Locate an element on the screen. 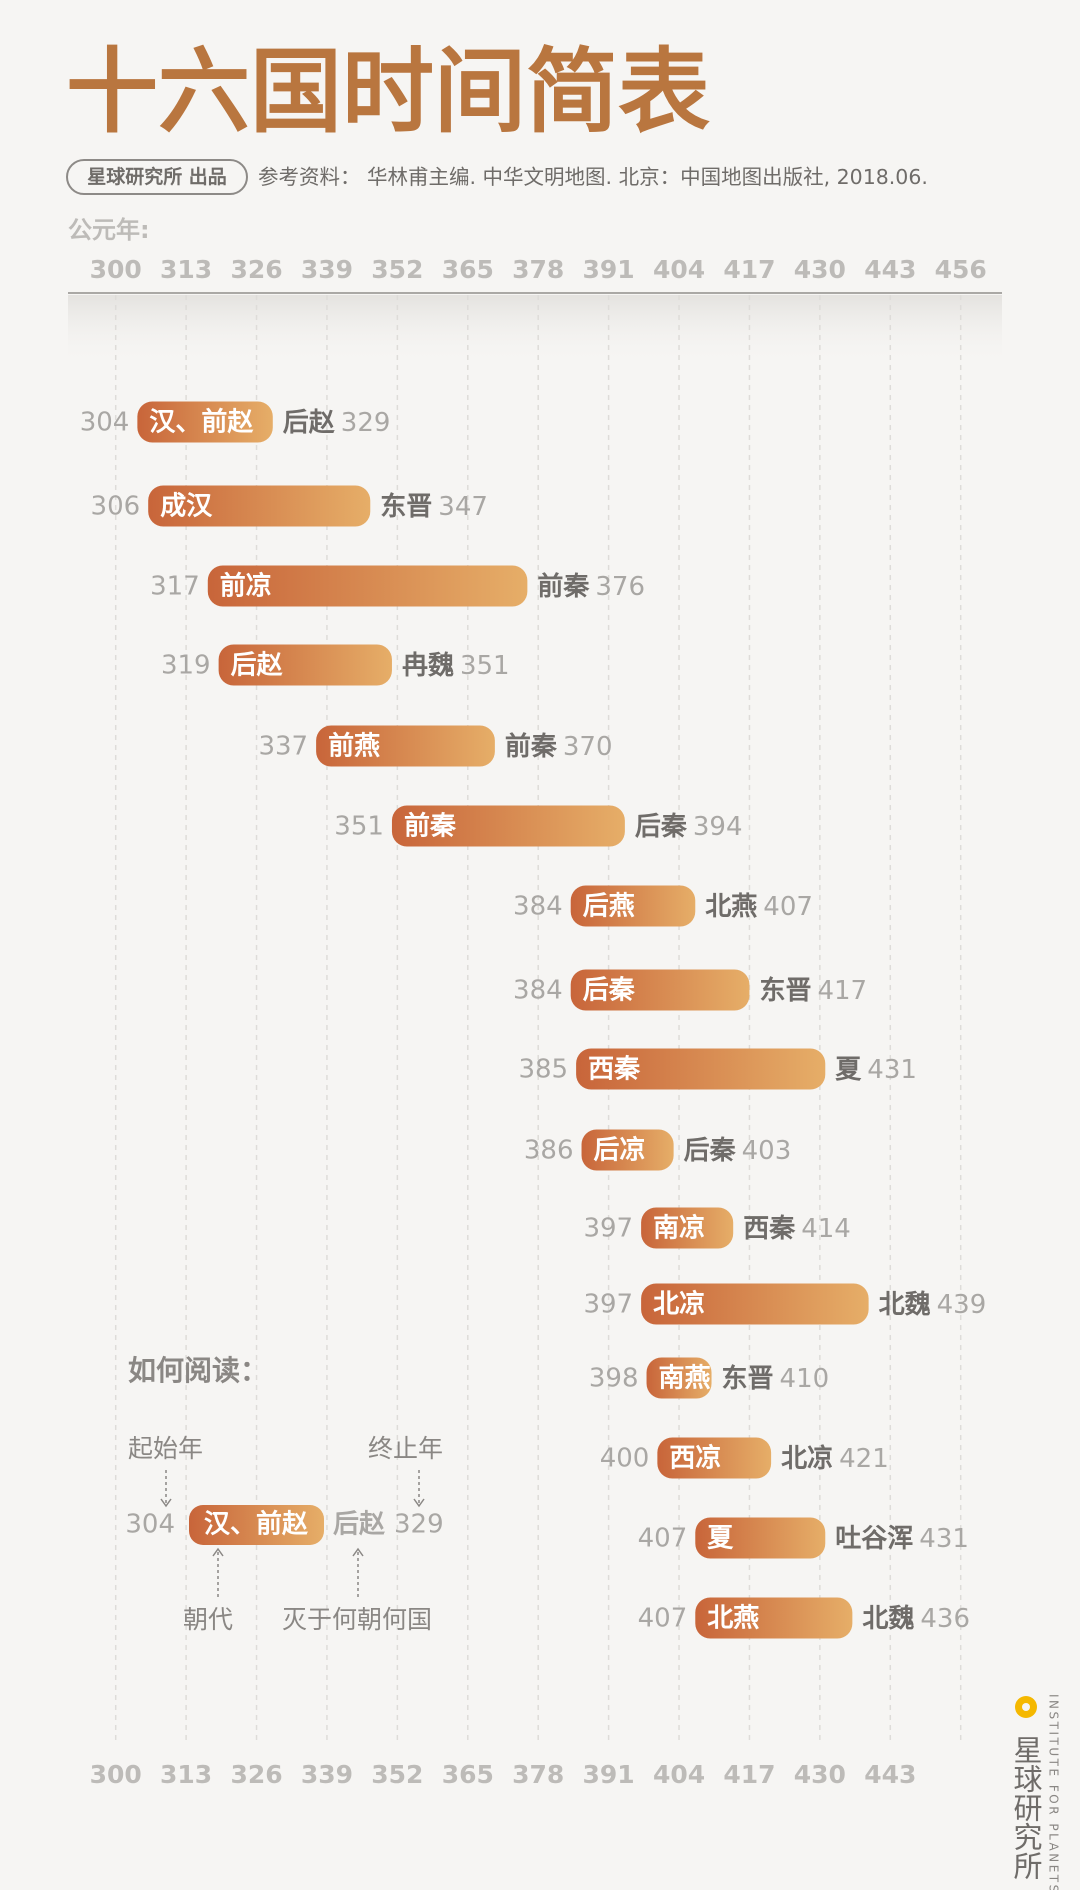  successor: 吐谷浑 is located at coordinates (874, 1539).